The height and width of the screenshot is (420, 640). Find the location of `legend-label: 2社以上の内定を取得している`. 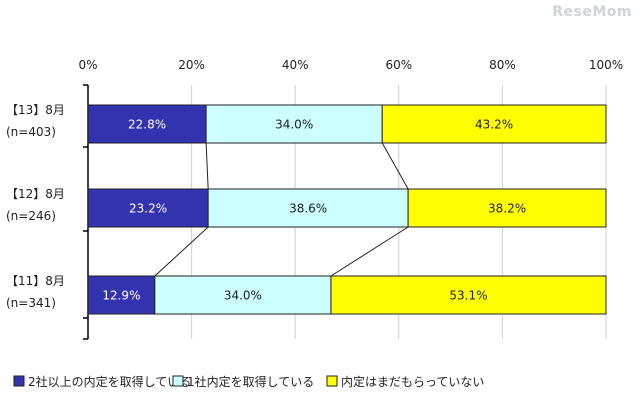

legend-label: 2社以上の内定を取得している is located at coordinates (109, 381).